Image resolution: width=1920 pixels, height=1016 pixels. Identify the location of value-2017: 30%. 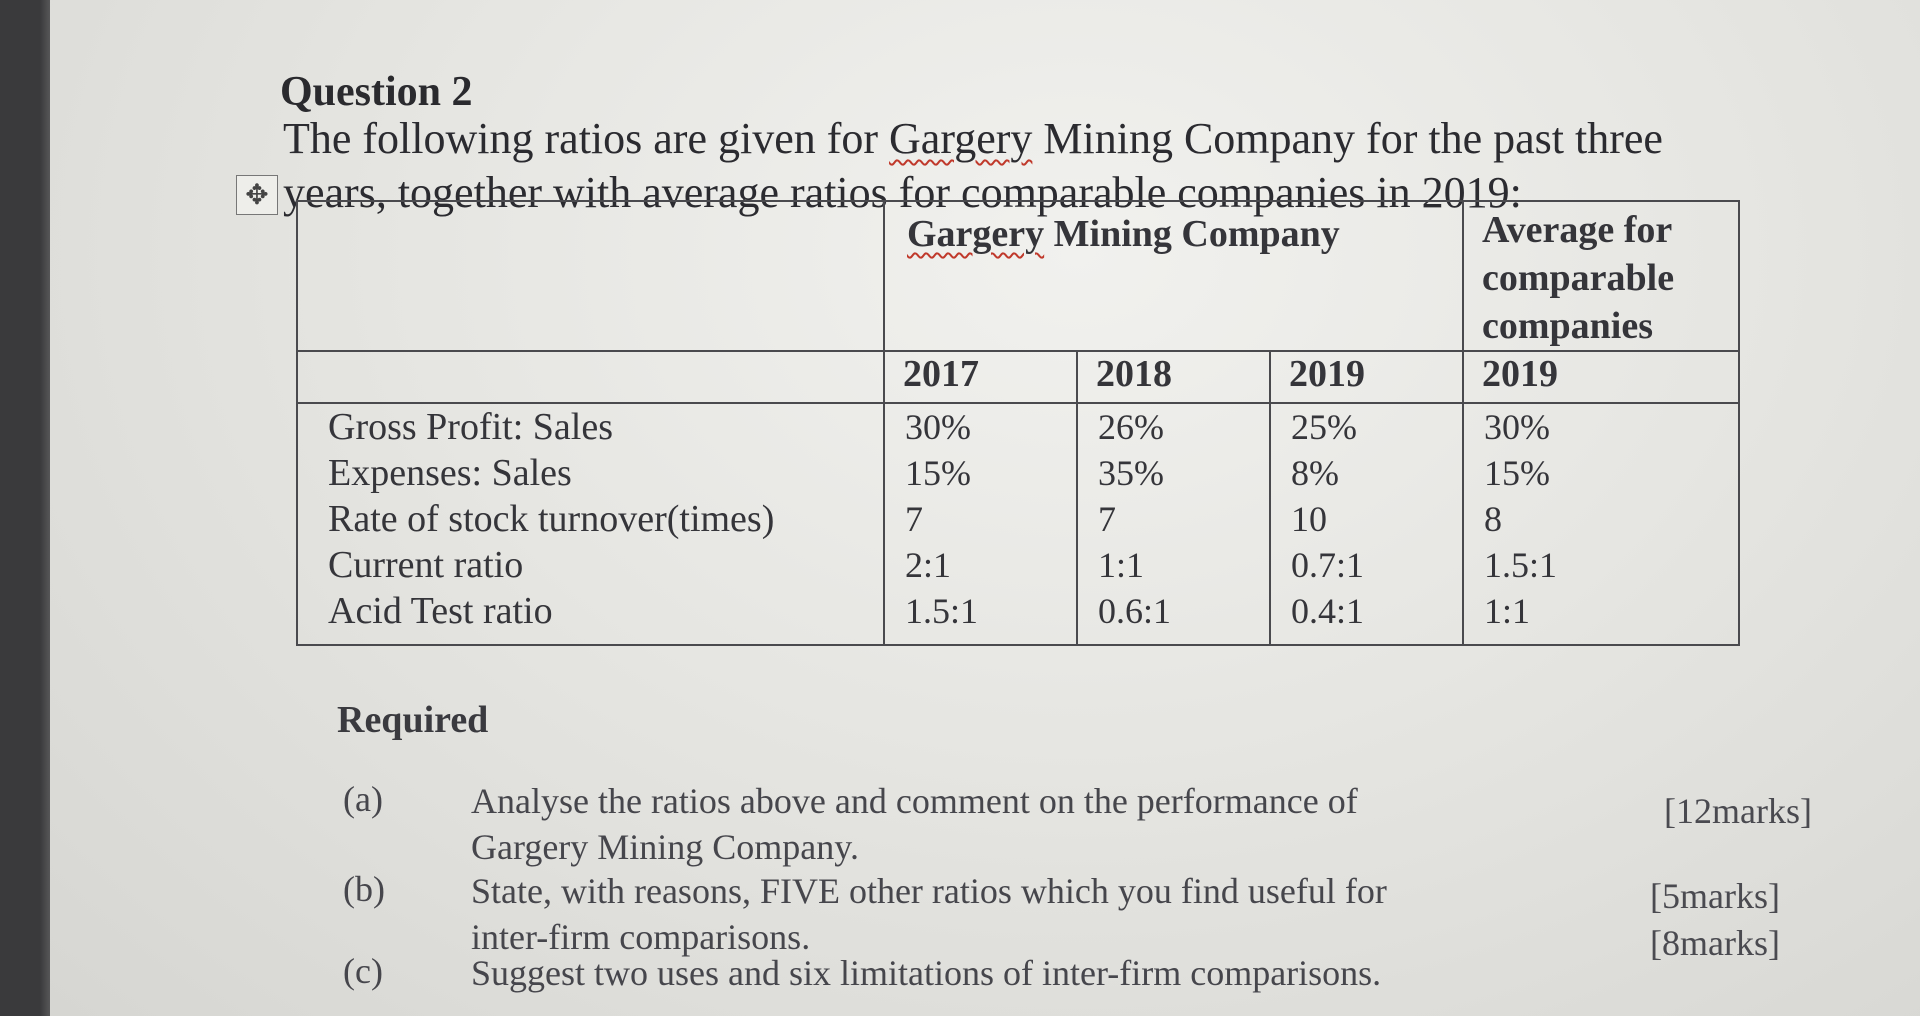
(938, 427).